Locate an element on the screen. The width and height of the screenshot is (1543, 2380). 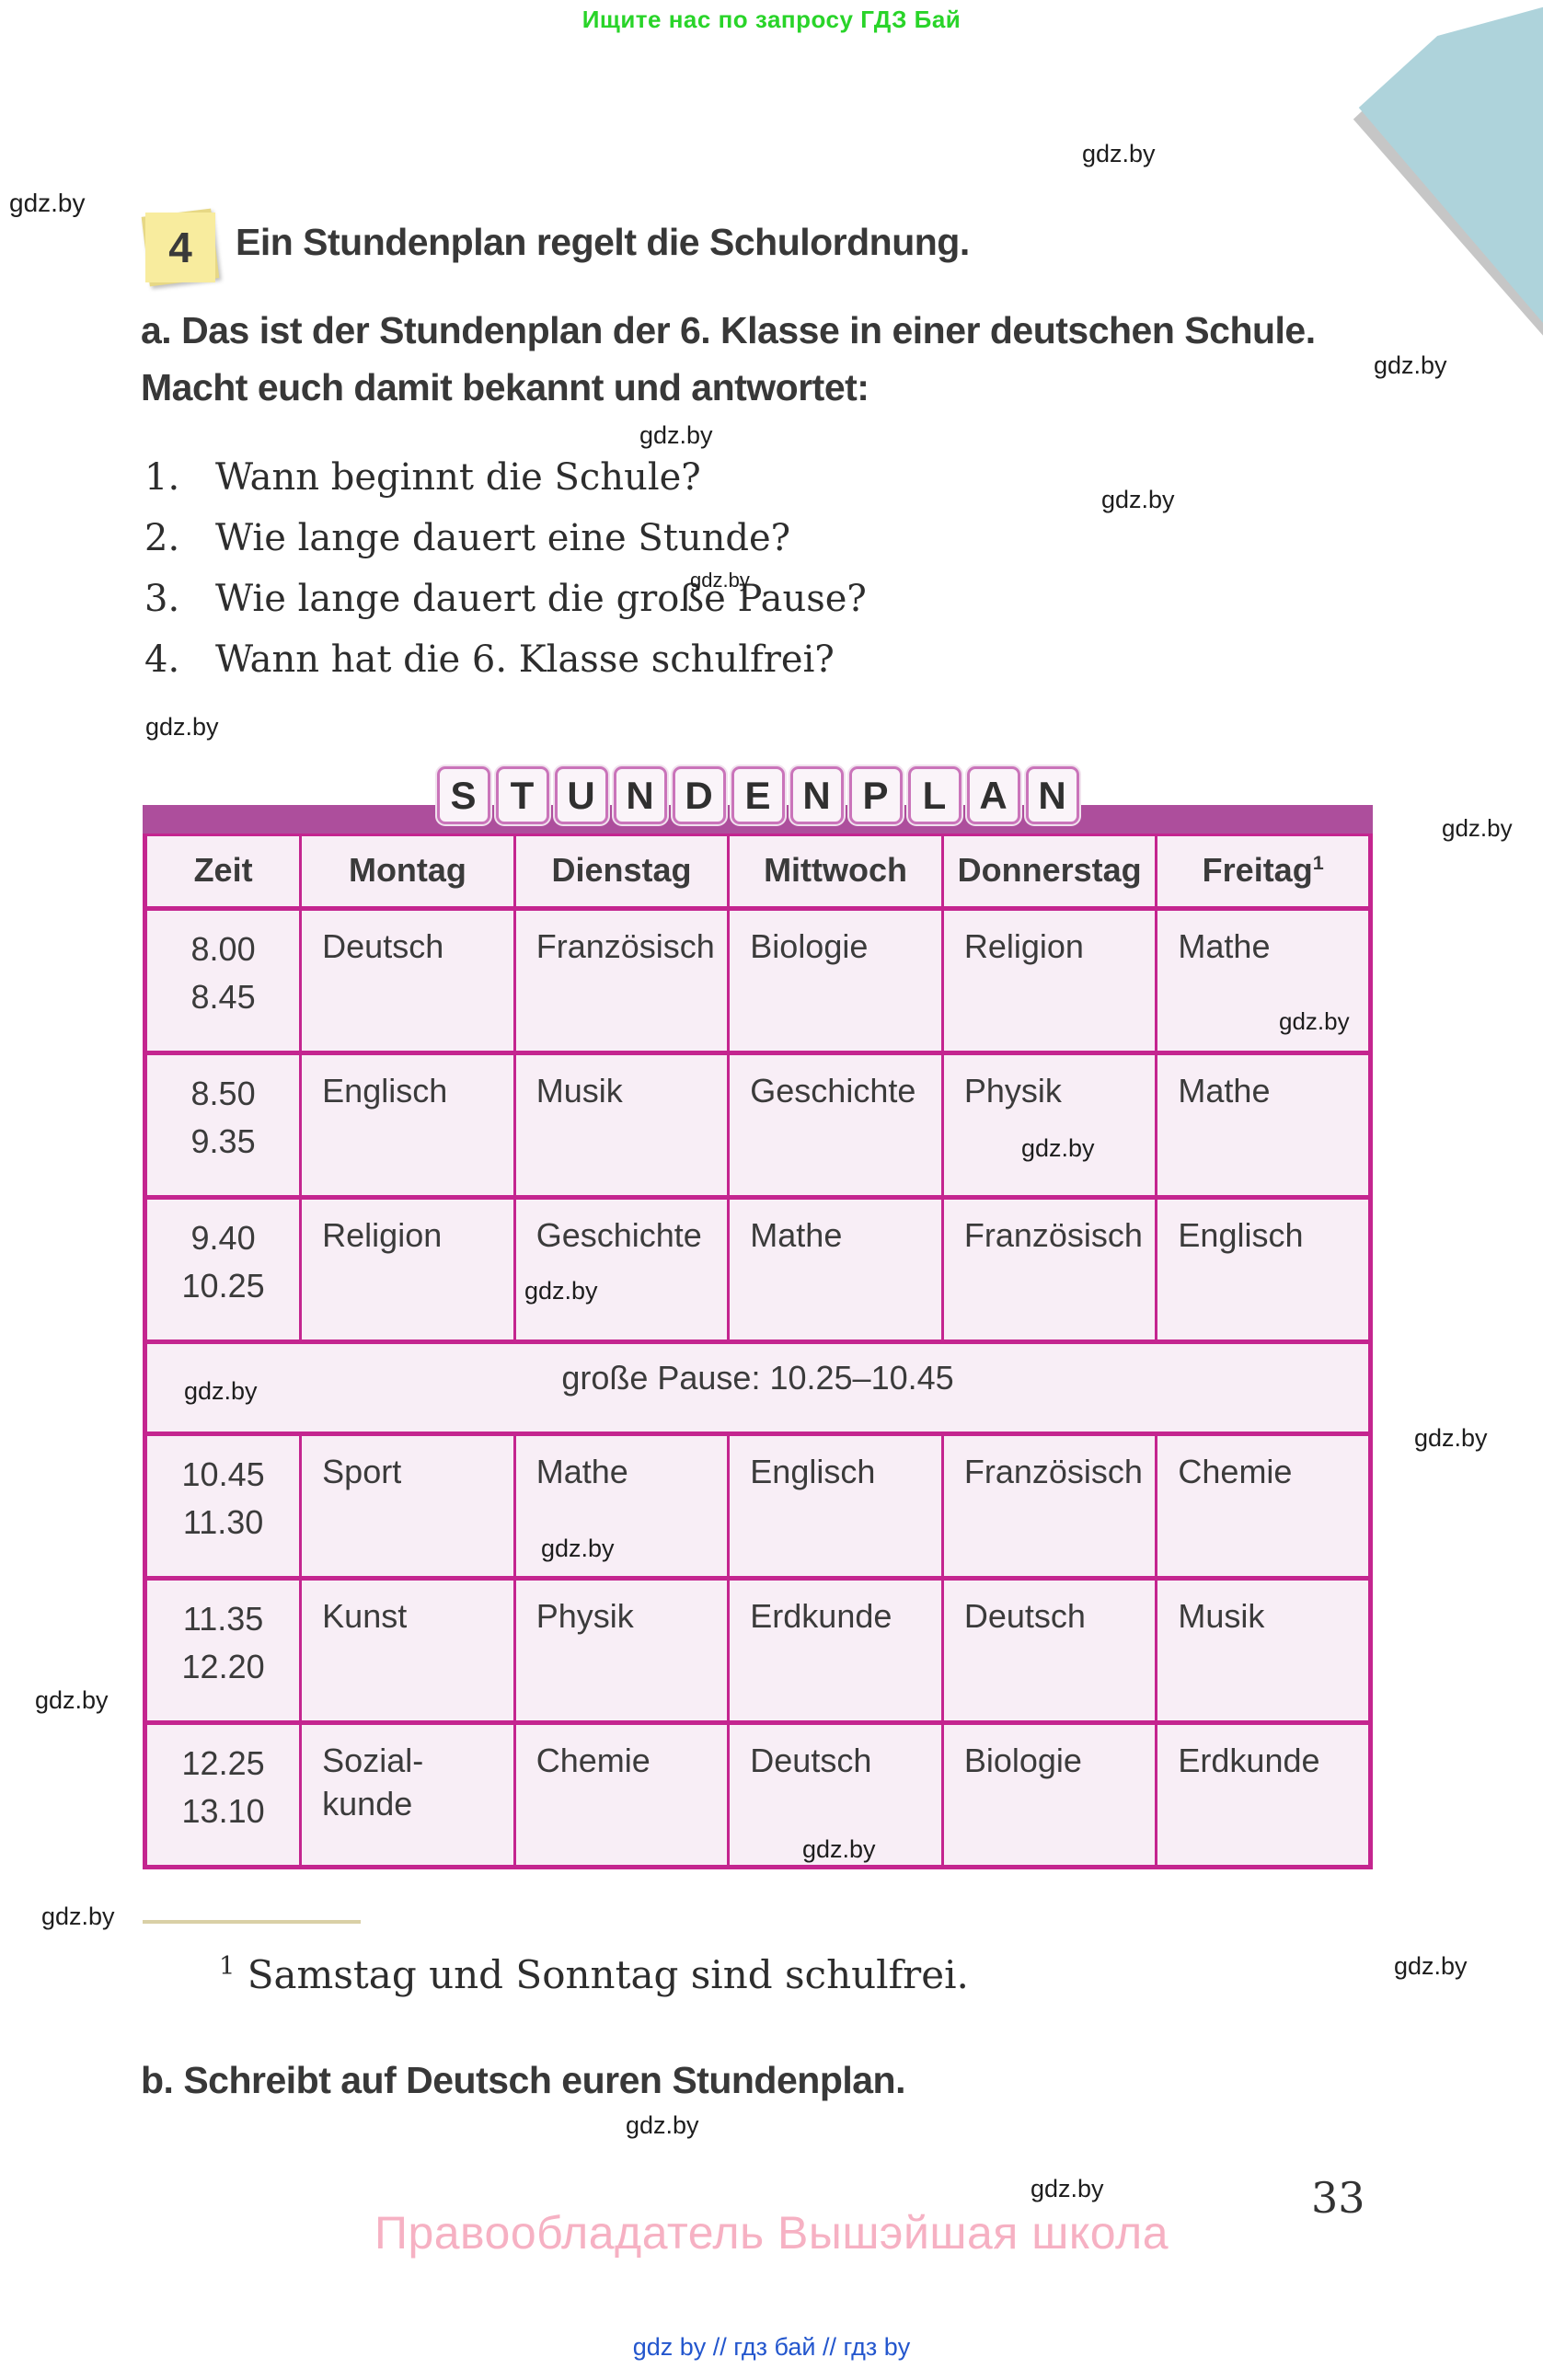
footnote: 1 Samstag und Sonntag sind schulfrei. is located at coordinates (594, 1974).